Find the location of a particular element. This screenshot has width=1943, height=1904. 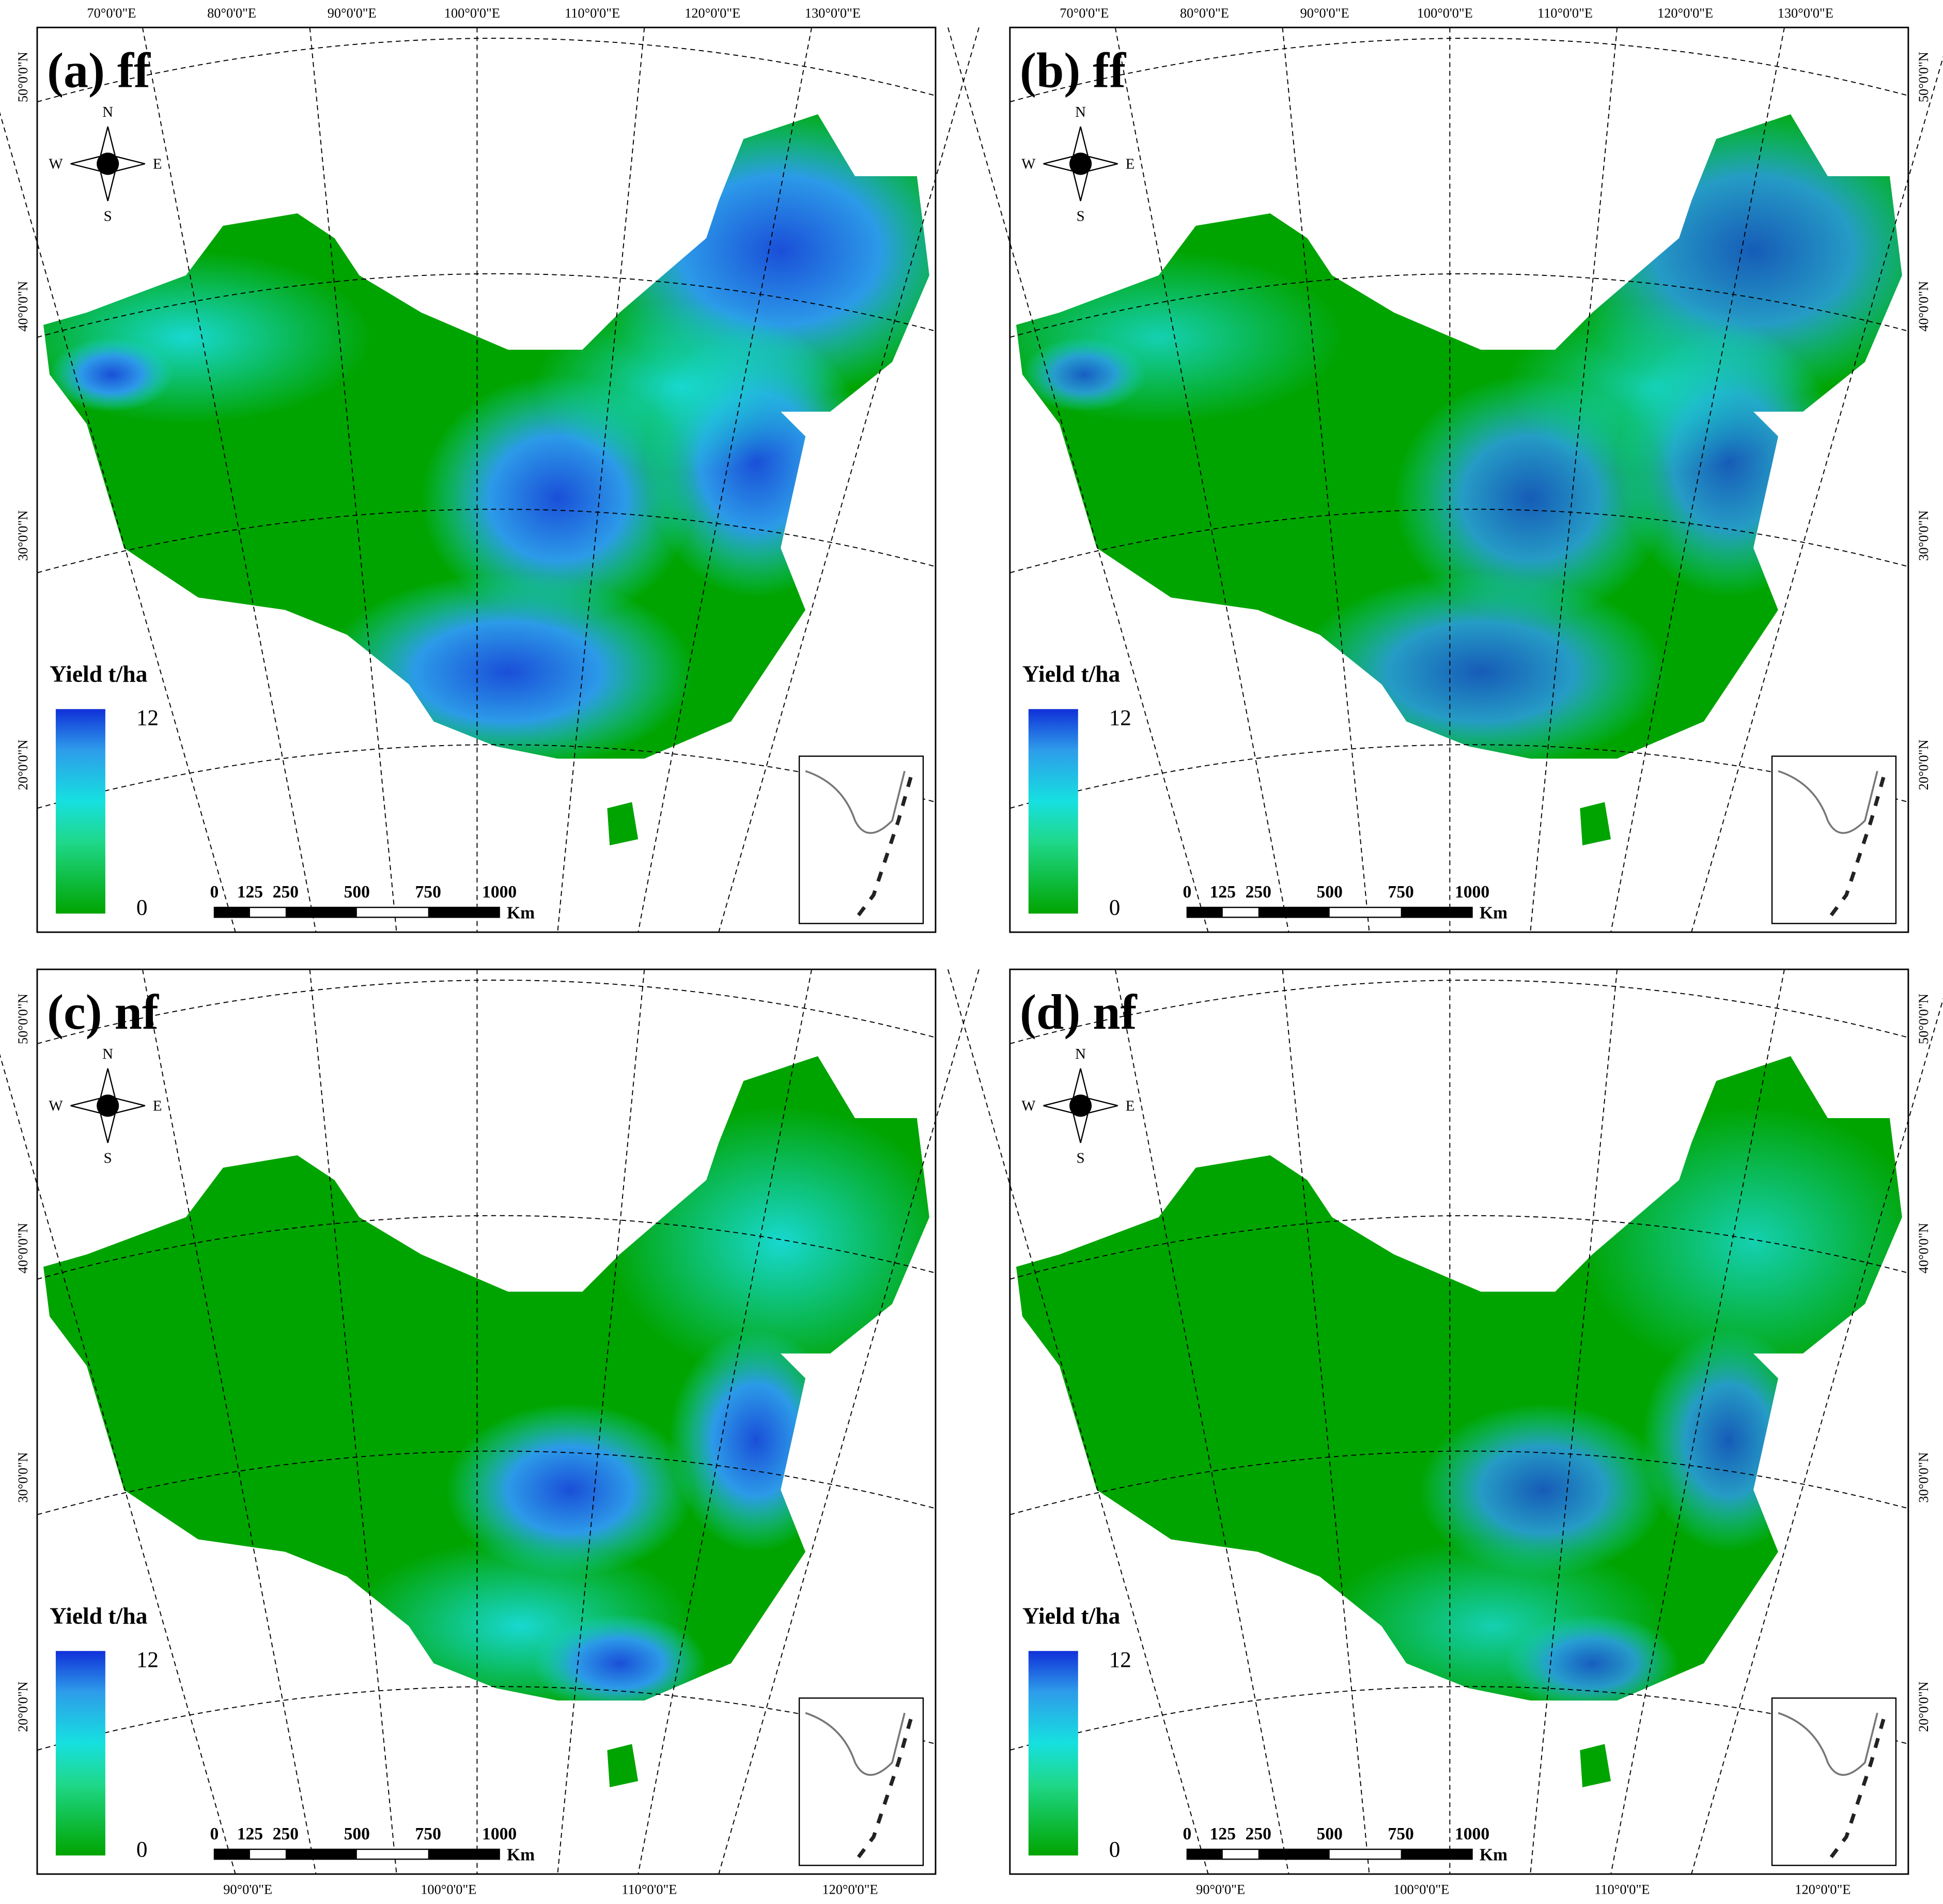

compass-w: W is located at coordinates (1028, 1106).